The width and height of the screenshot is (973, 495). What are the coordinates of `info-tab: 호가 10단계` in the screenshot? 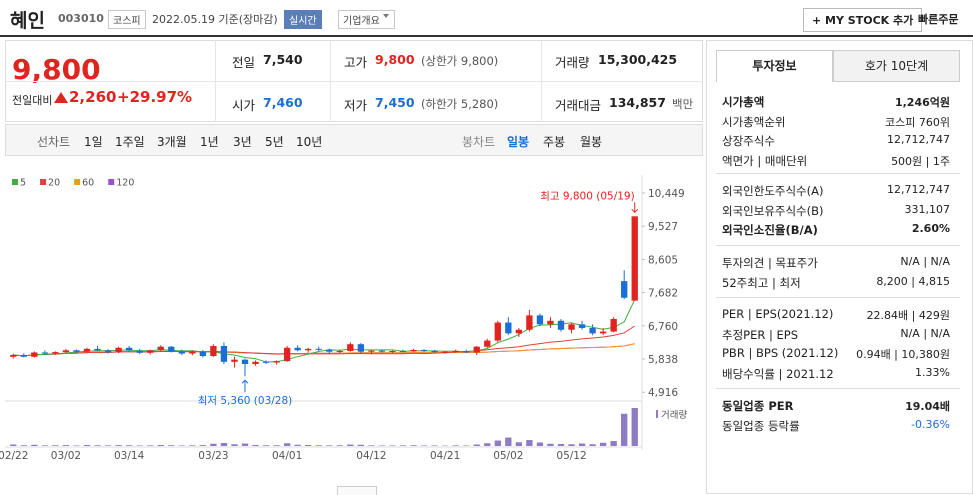 It's located at (896, 66).